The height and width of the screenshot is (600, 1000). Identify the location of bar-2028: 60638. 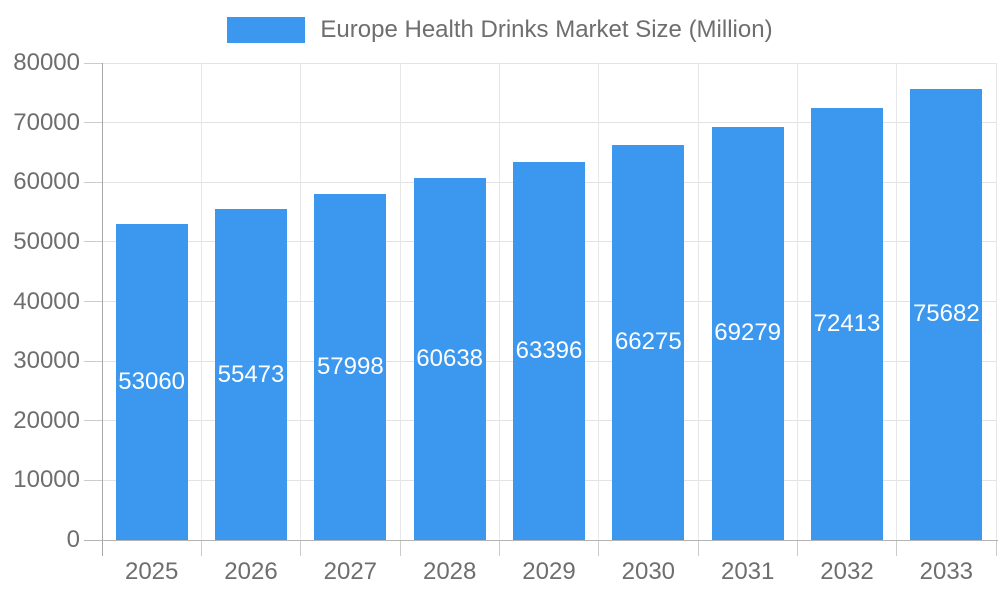
(449, 359).